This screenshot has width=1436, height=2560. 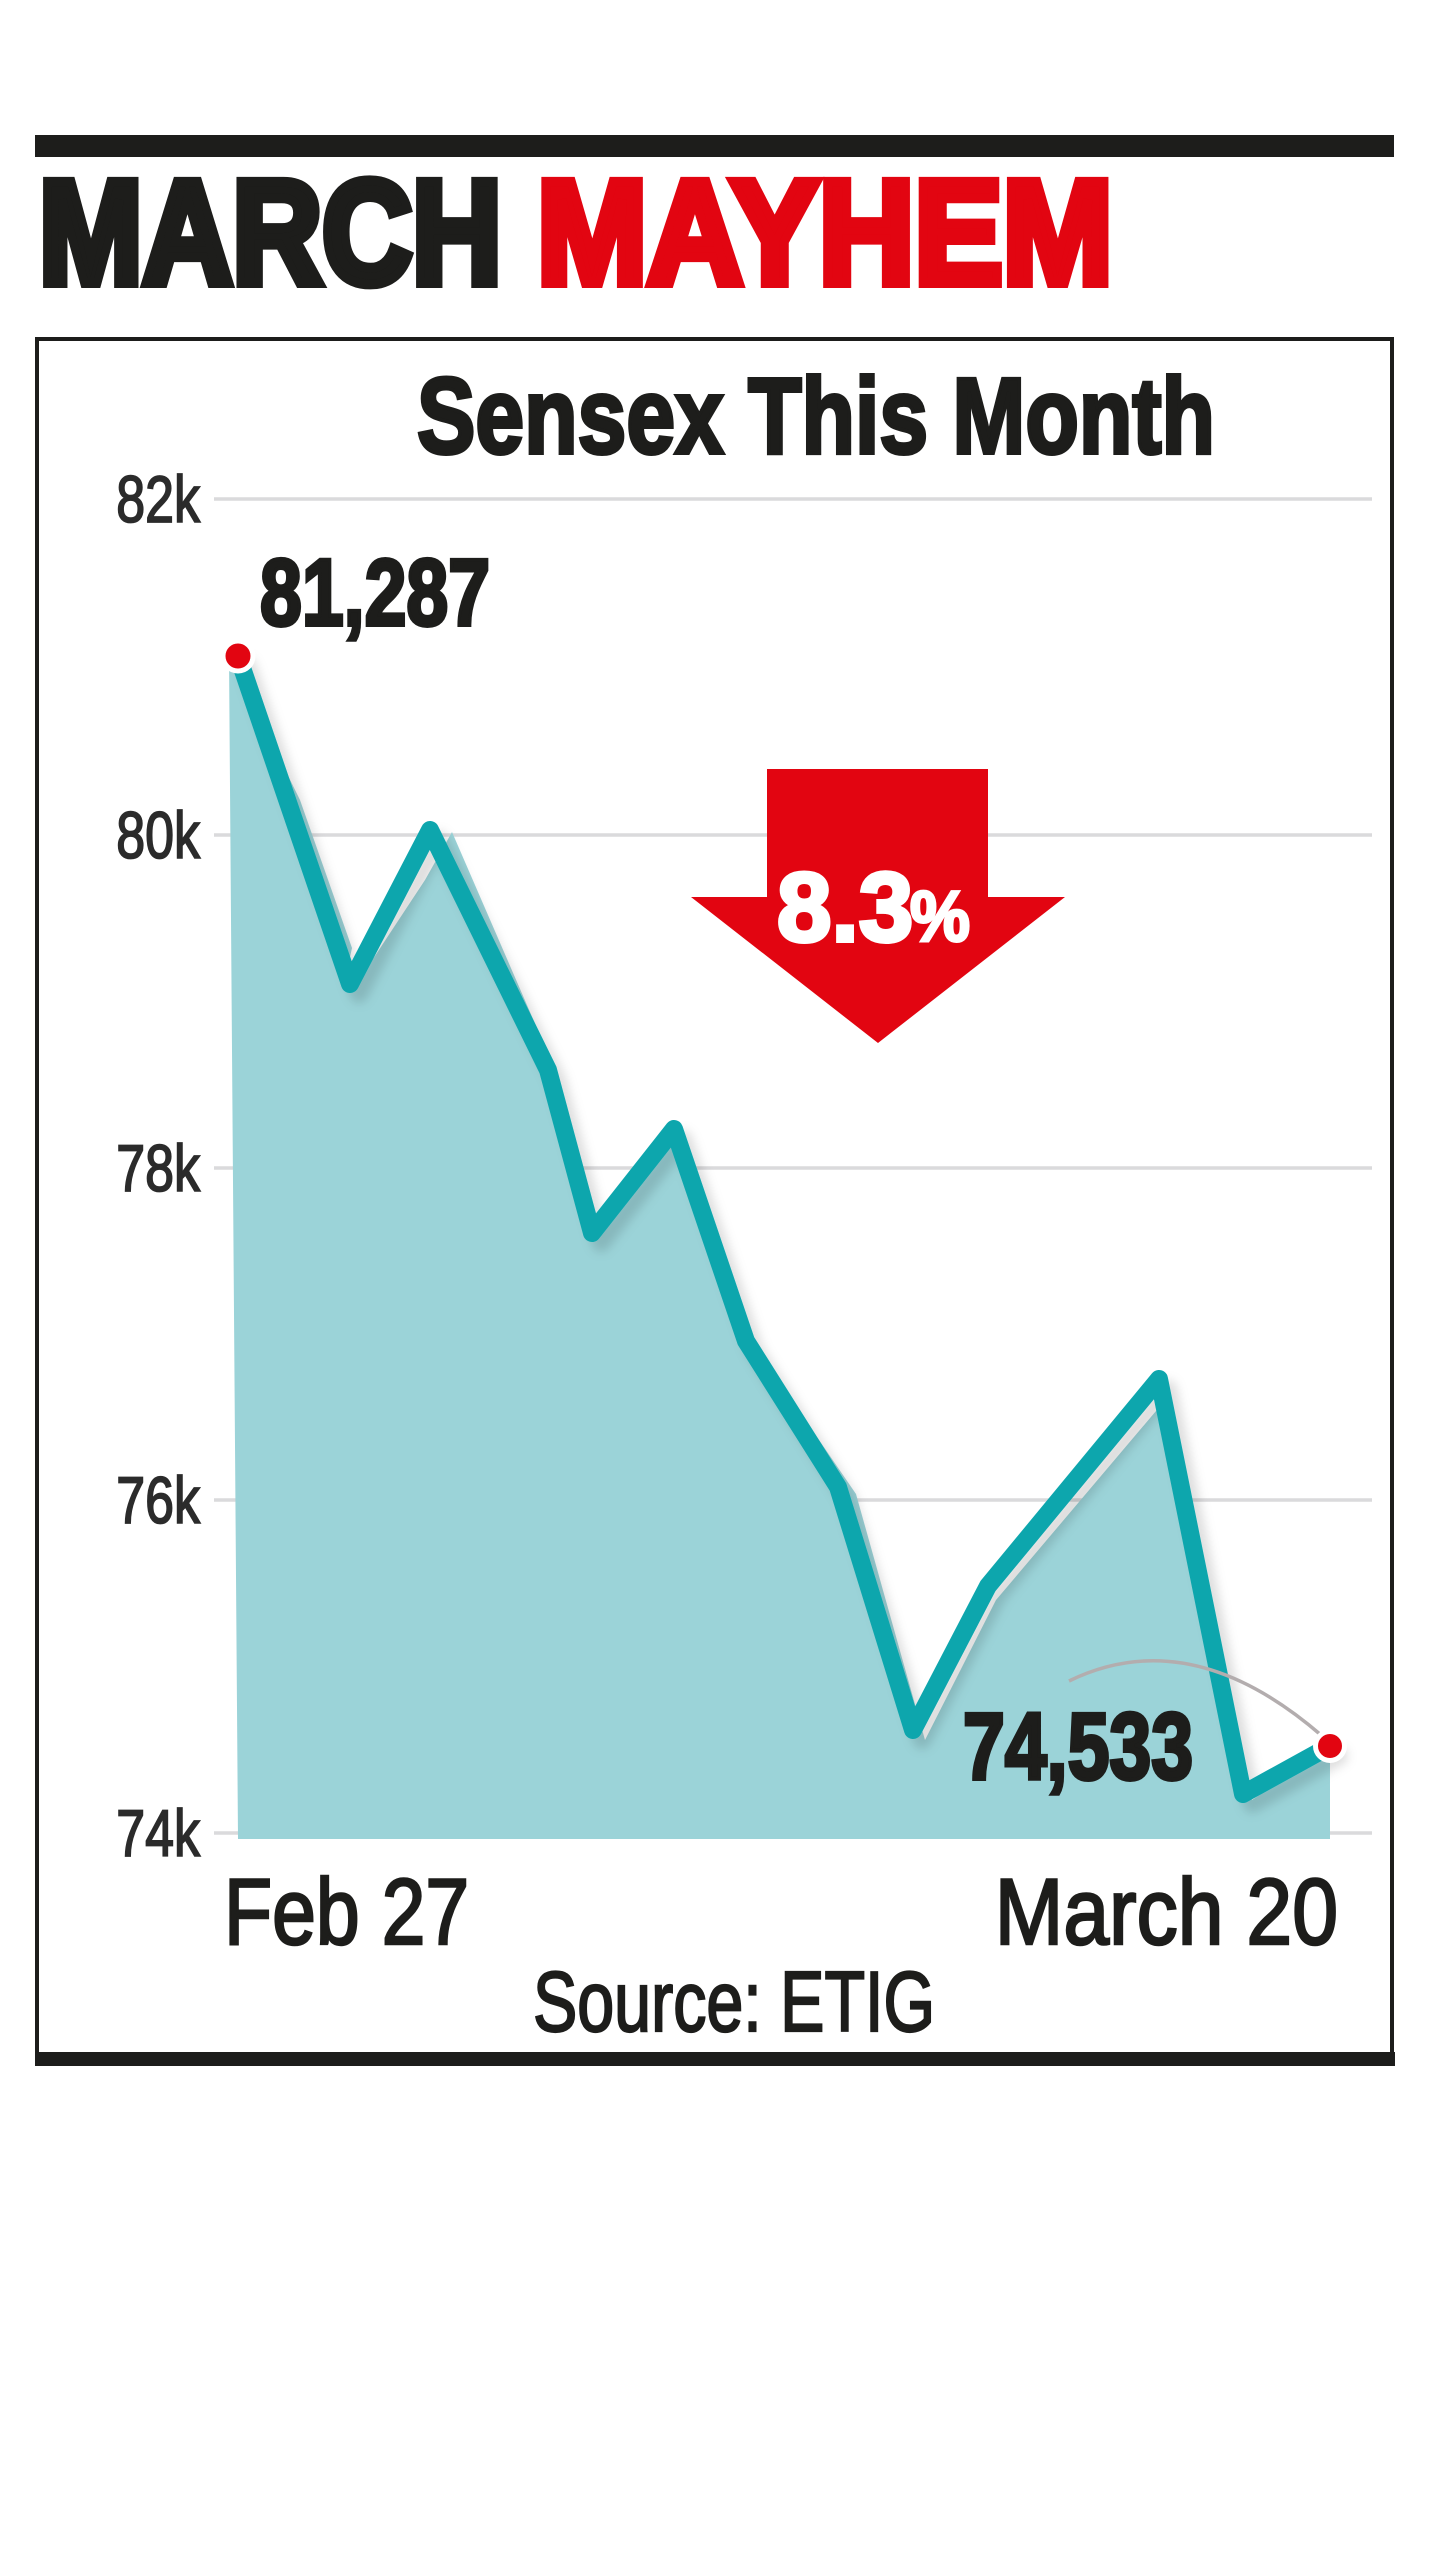 I want to click on svg-text: 76k, so click(x=158, y=1500).